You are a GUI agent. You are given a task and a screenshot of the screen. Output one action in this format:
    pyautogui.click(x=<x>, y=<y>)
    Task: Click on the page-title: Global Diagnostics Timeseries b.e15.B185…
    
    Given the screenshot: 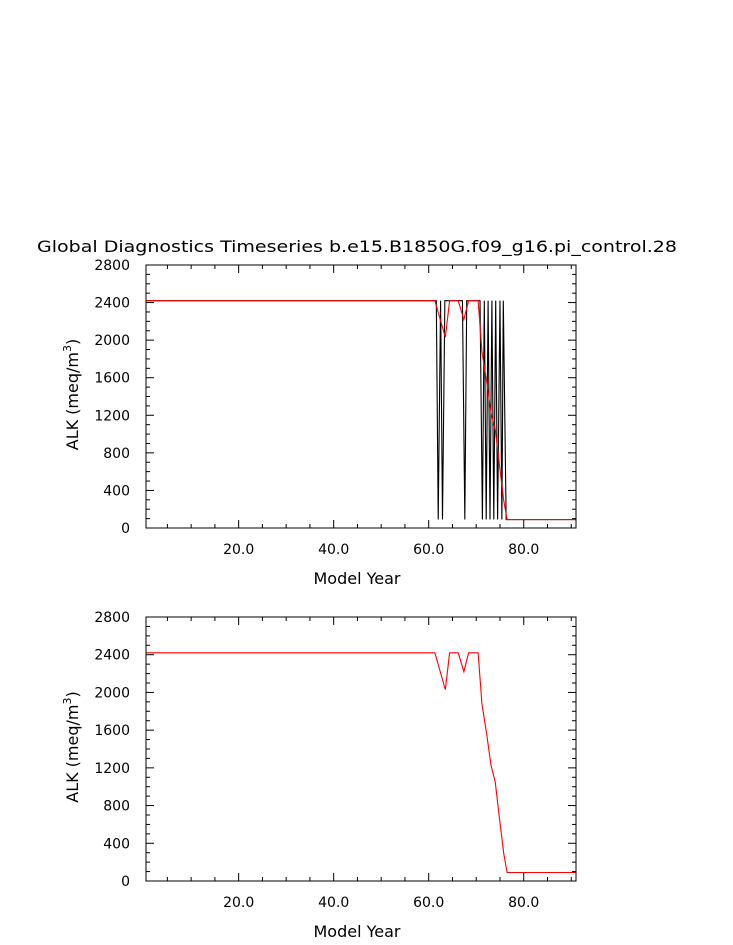 What is the action you would take?
    pyautogui.click(x=357, y=247)
    